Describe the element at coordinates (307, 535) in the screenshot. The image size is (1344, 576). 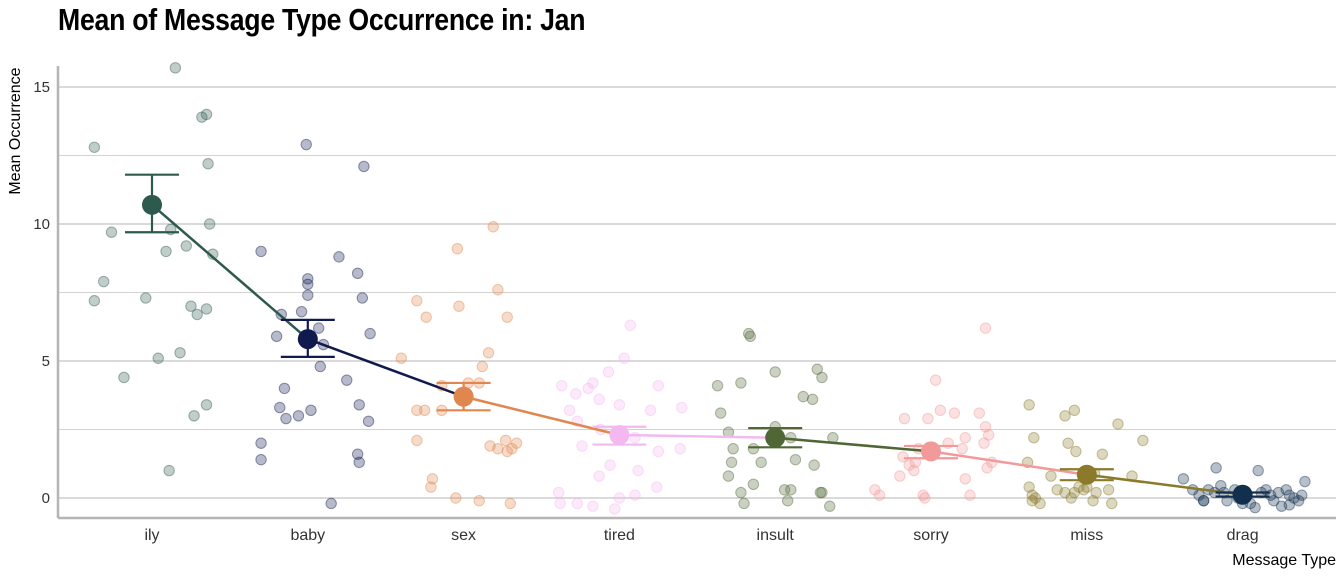
I see `x-tick-label-baby: baby` at that location.